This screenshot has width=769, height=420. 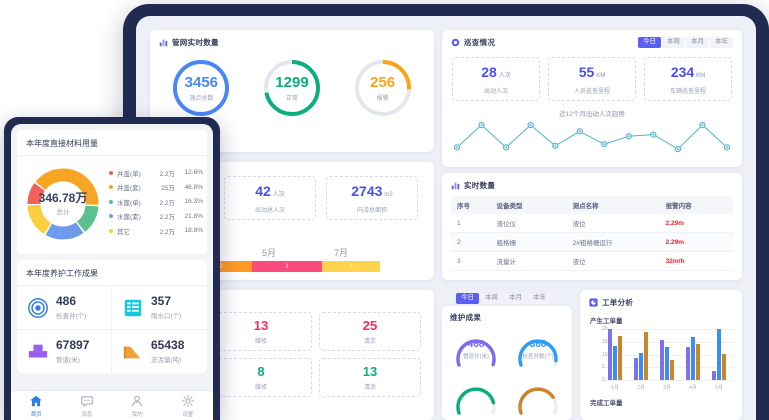 What do you see at coordinates (168, 189) in the screenshot?
I see `legend-value: 25万` at bounding box center [168, 189].